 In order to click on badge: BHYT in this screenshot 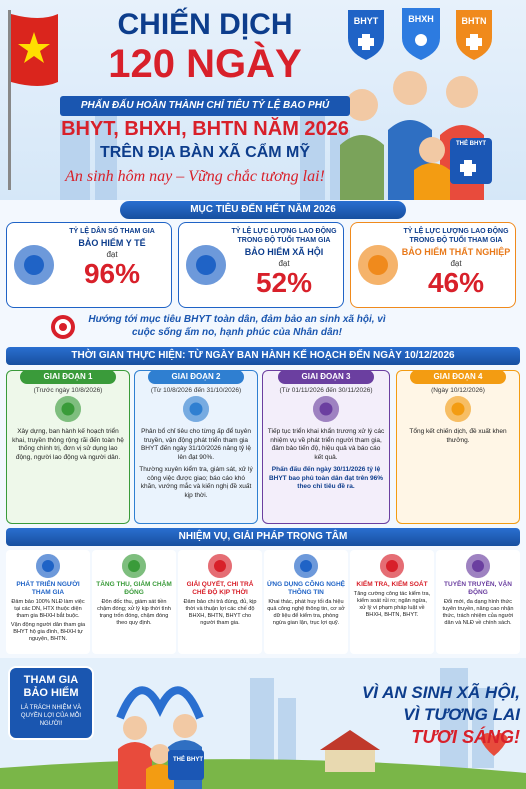, I will do `click(366, 21)`.